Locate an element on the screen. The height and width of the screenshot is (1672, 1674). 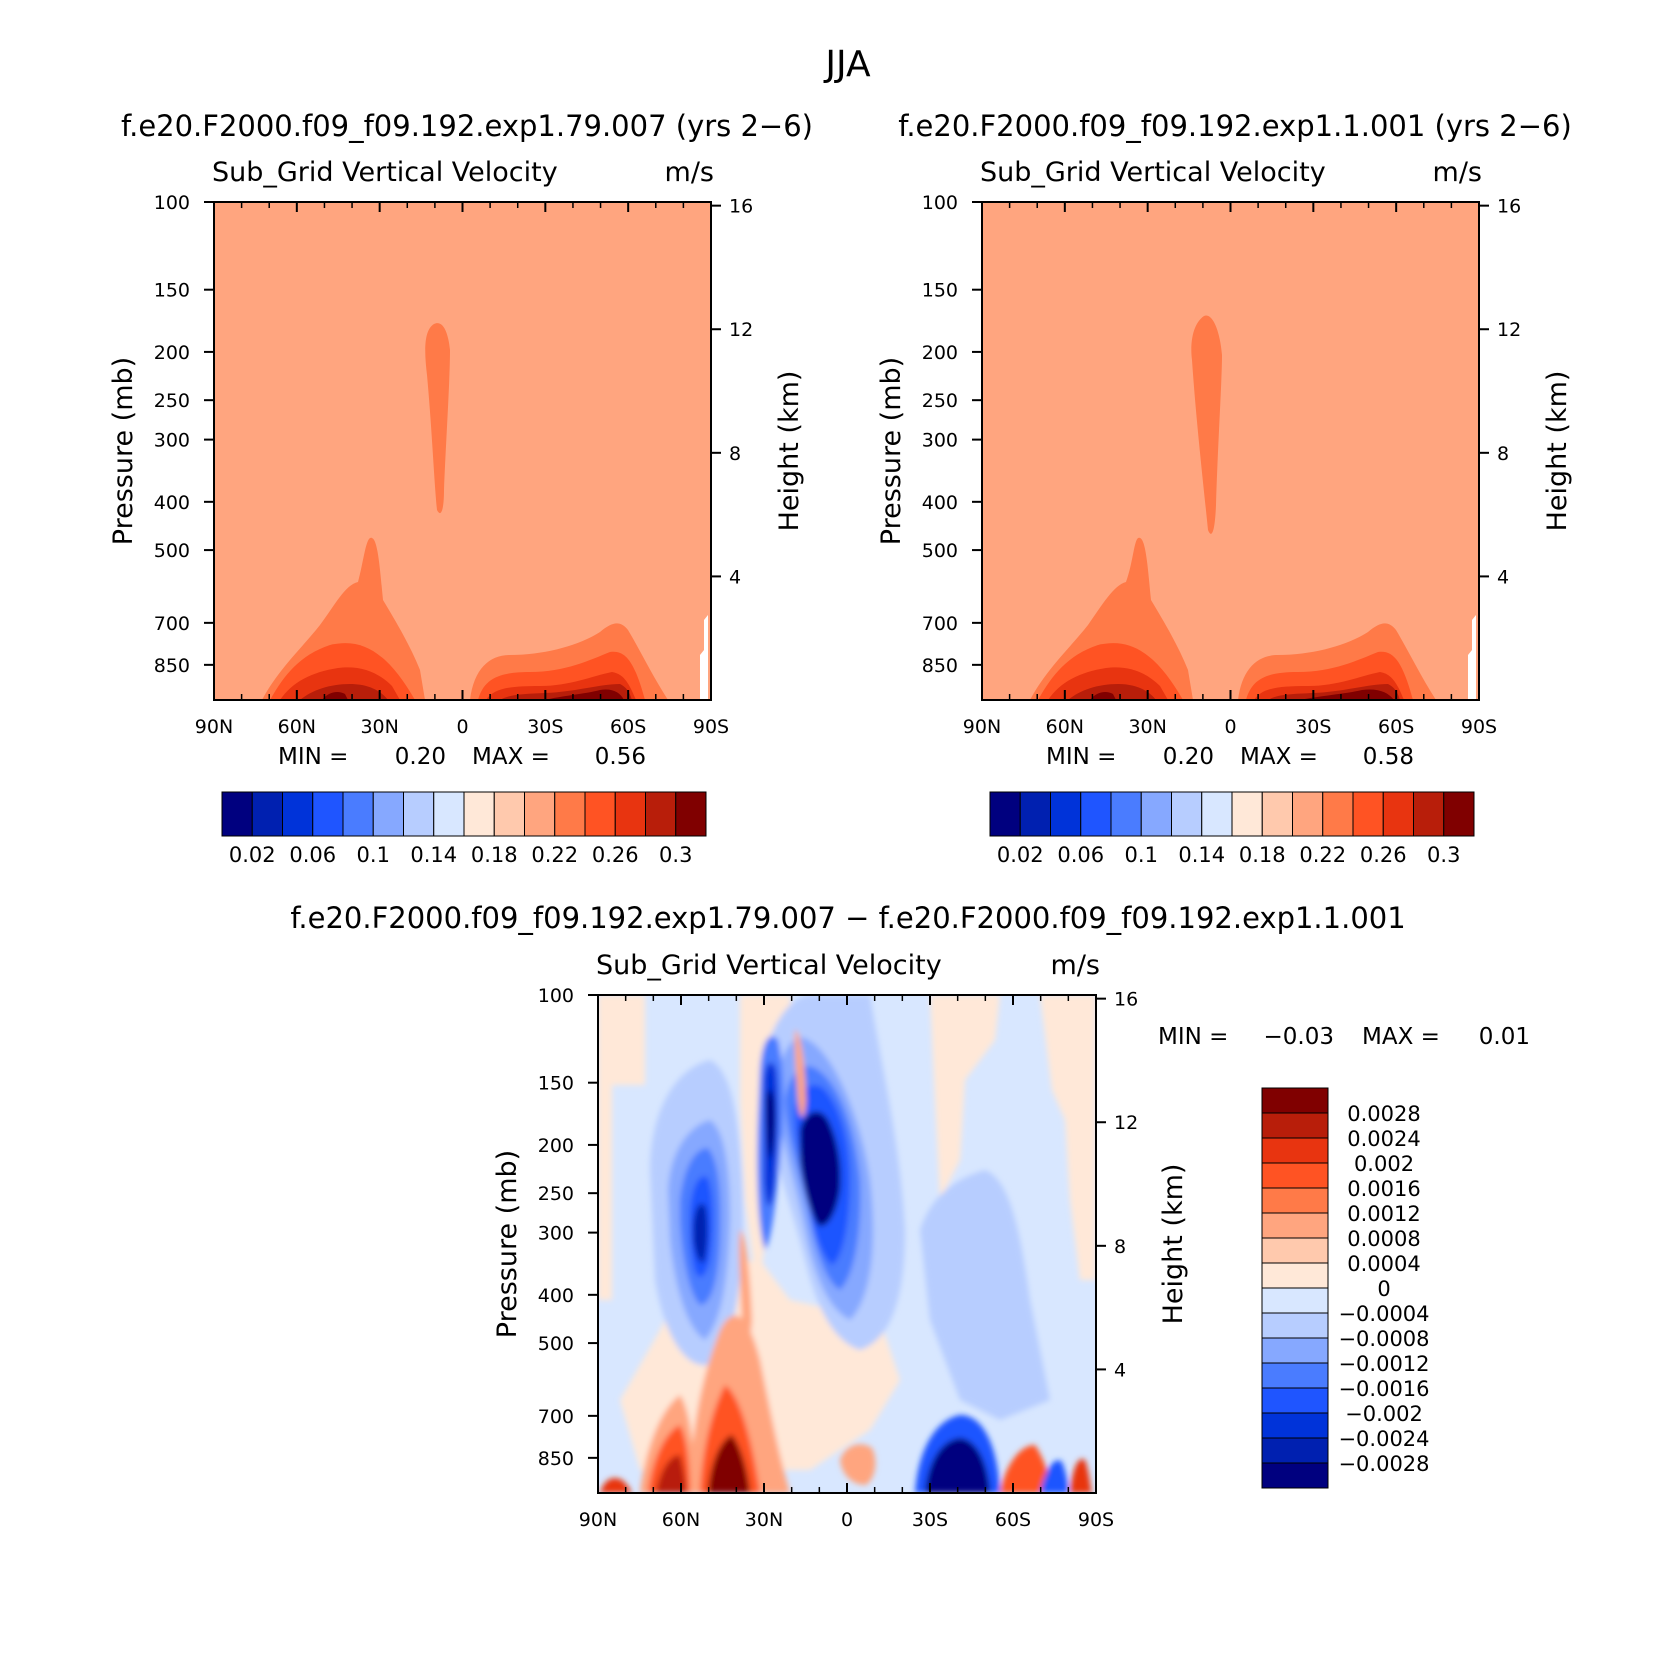
colorbar-label: 0.0008 is located at coordinates (1383, 1239).